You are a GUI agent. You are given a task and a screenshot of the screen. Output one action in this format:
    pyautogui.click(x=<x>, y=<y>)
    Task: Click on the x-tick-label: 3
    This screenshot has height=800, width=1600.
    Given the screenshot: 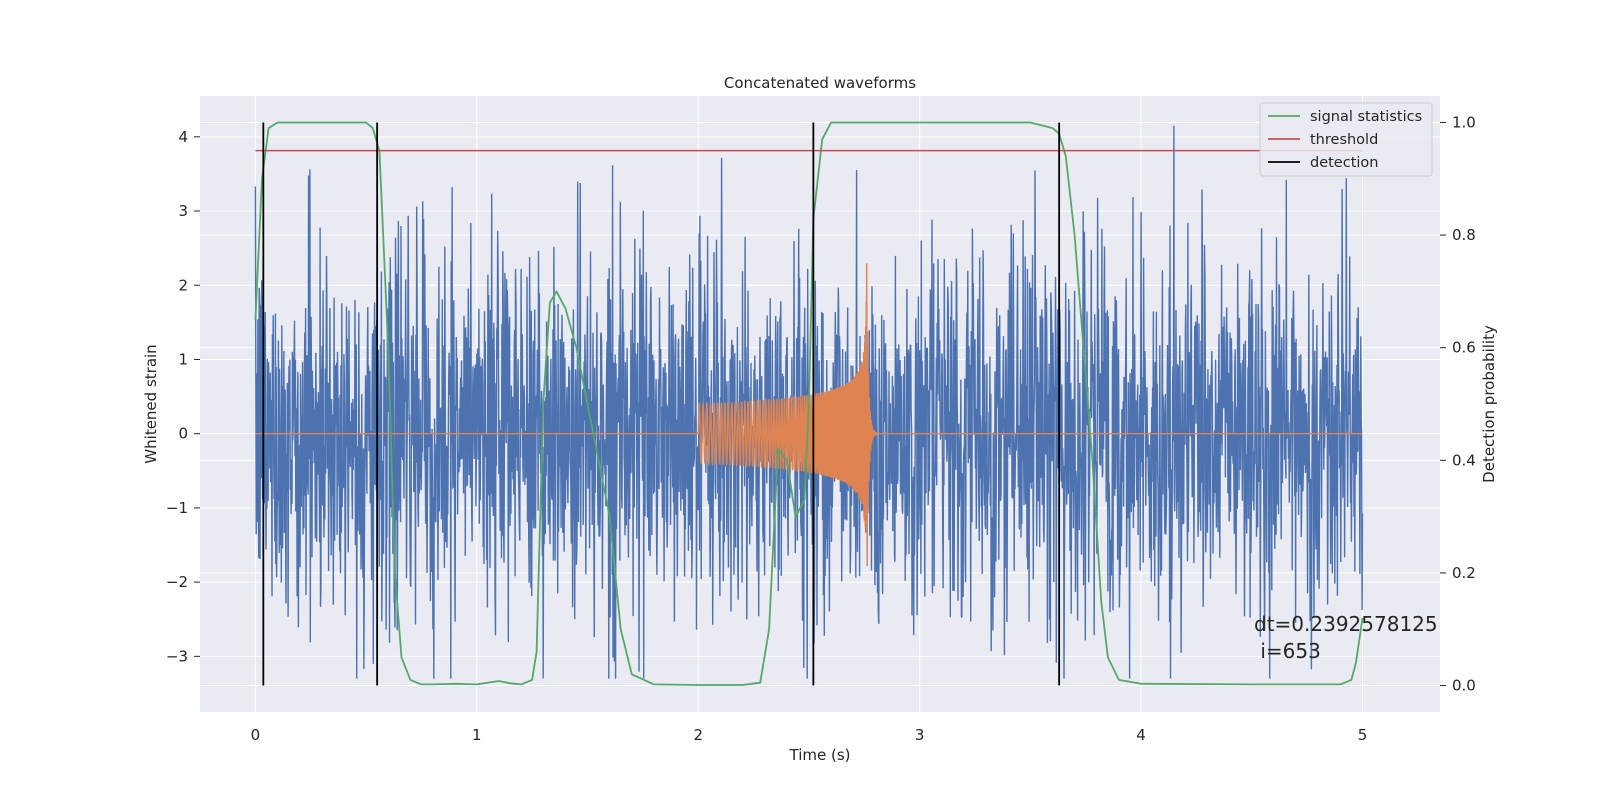 What is the action you would take?
    pyautogui.click(x=920, y=735)
    